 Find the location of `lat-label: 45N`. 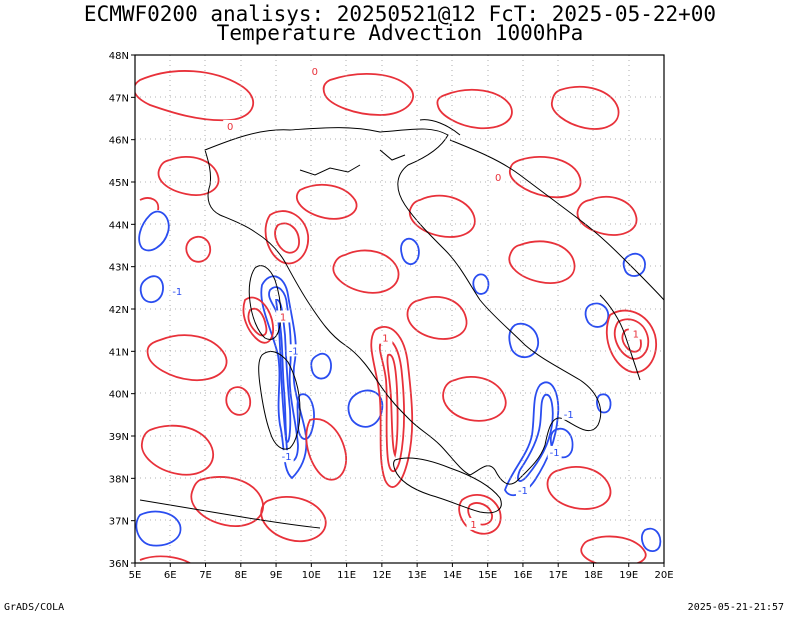

lat-label: 45N is located at coordinates (119, 183).